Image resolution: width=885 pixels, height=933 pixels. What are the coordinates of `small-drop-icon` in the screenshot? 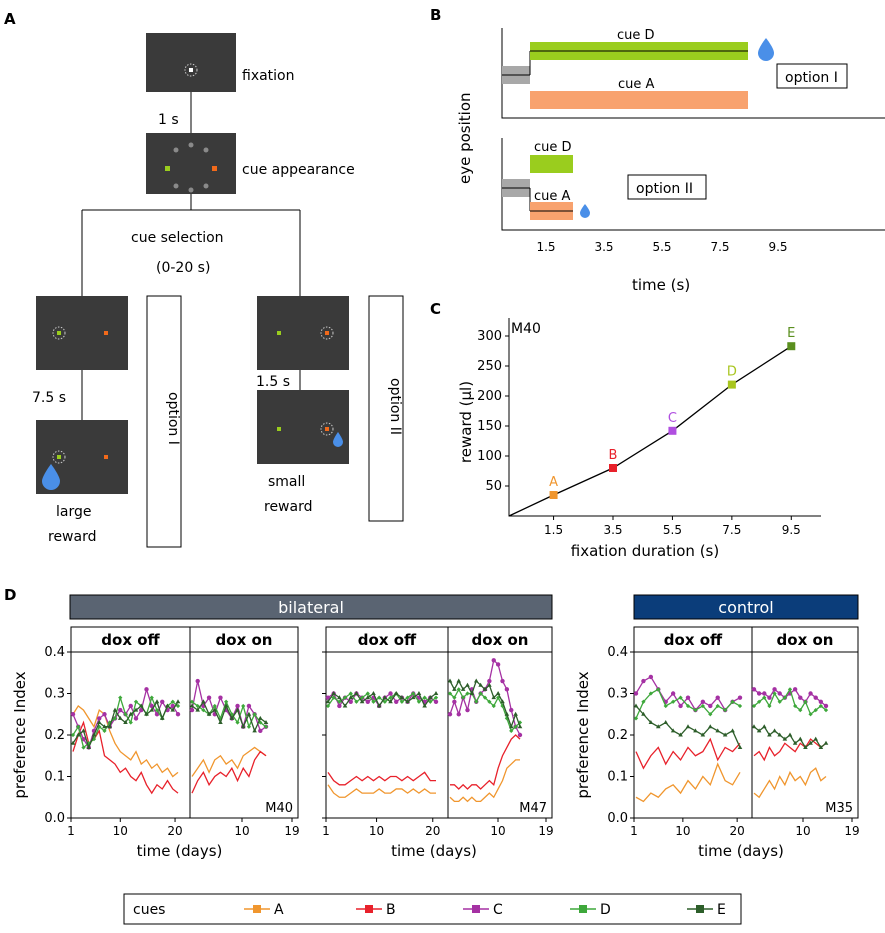 It's located at (338, 439).